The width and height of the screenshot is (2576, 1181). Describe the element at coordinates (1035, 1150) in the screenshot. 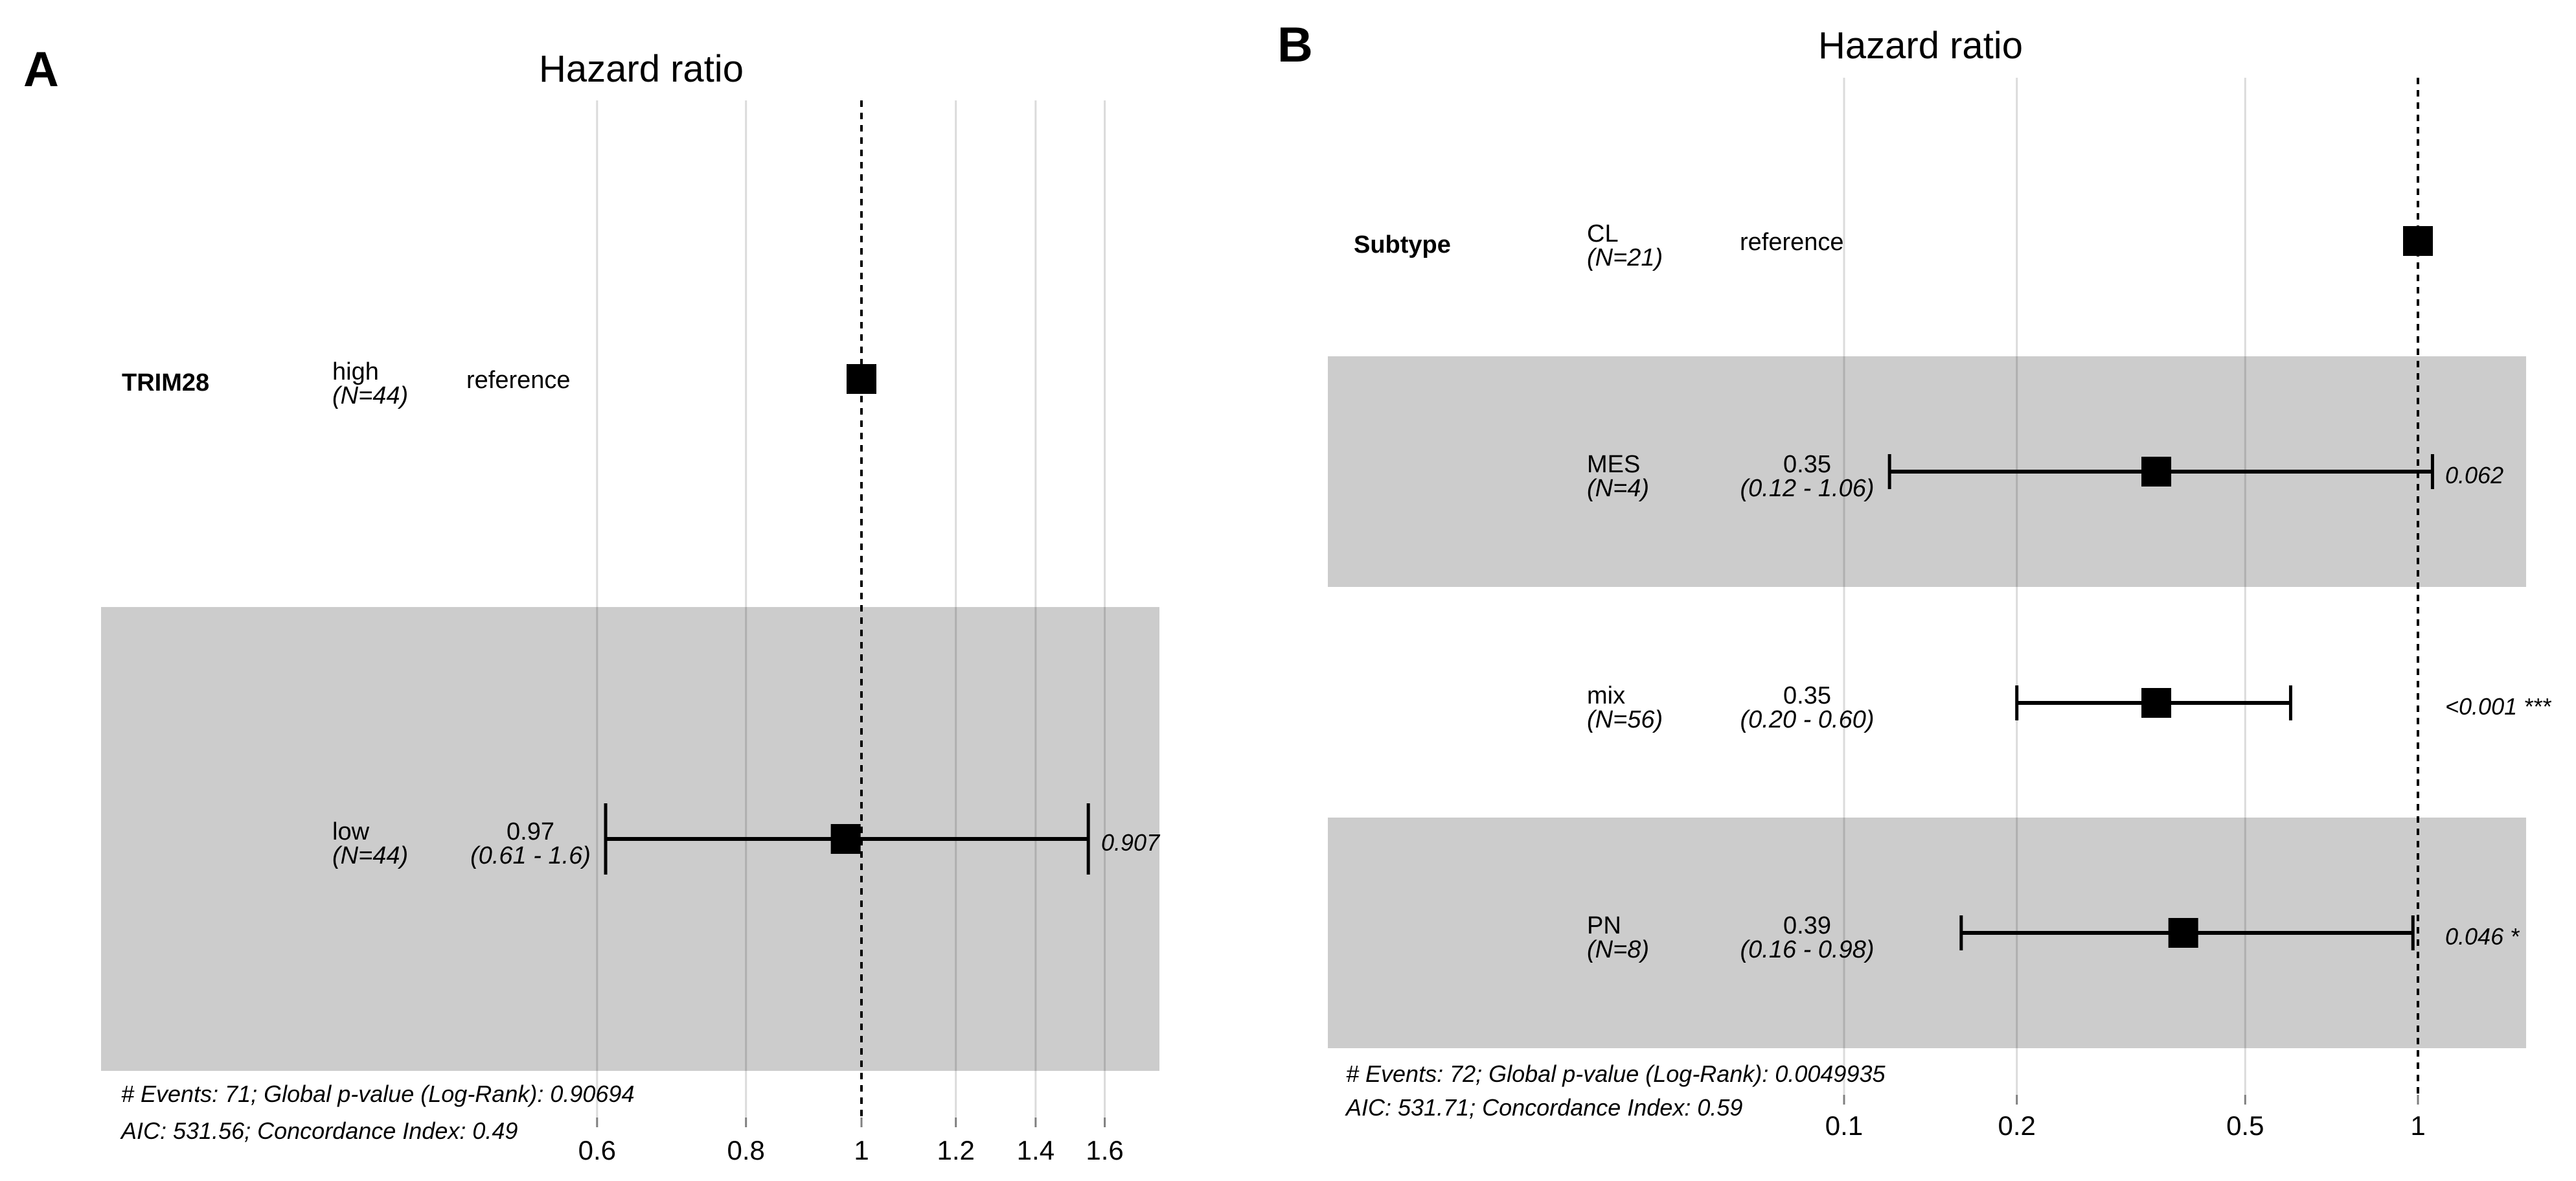

I see `axis-tick-label-a: 1.4` at that location.